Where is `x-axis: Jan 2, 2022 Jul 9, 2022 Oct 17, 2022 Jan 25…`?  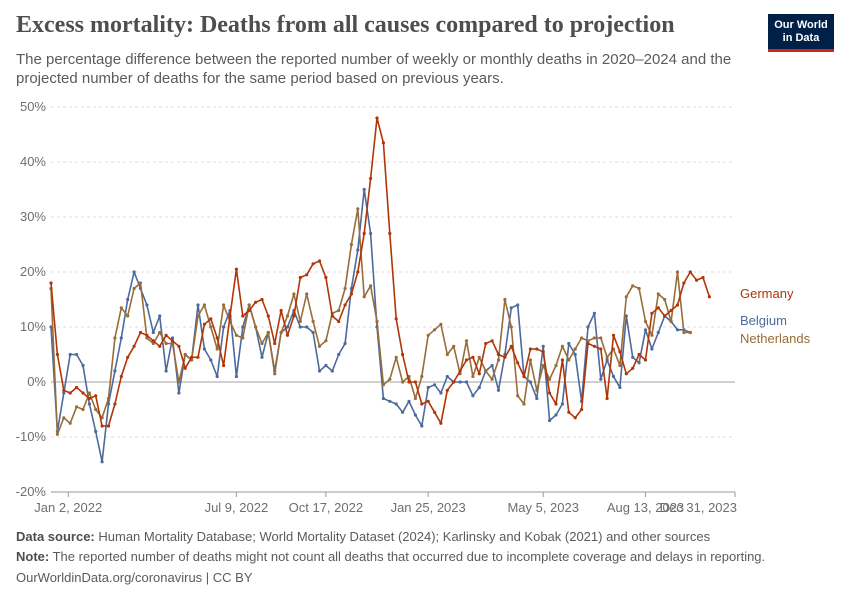 x-axis: Jan 2, 2022 Jul 9, 2022 Oct 17, 2022 Jan 25… is located at coordinates (385, 503).